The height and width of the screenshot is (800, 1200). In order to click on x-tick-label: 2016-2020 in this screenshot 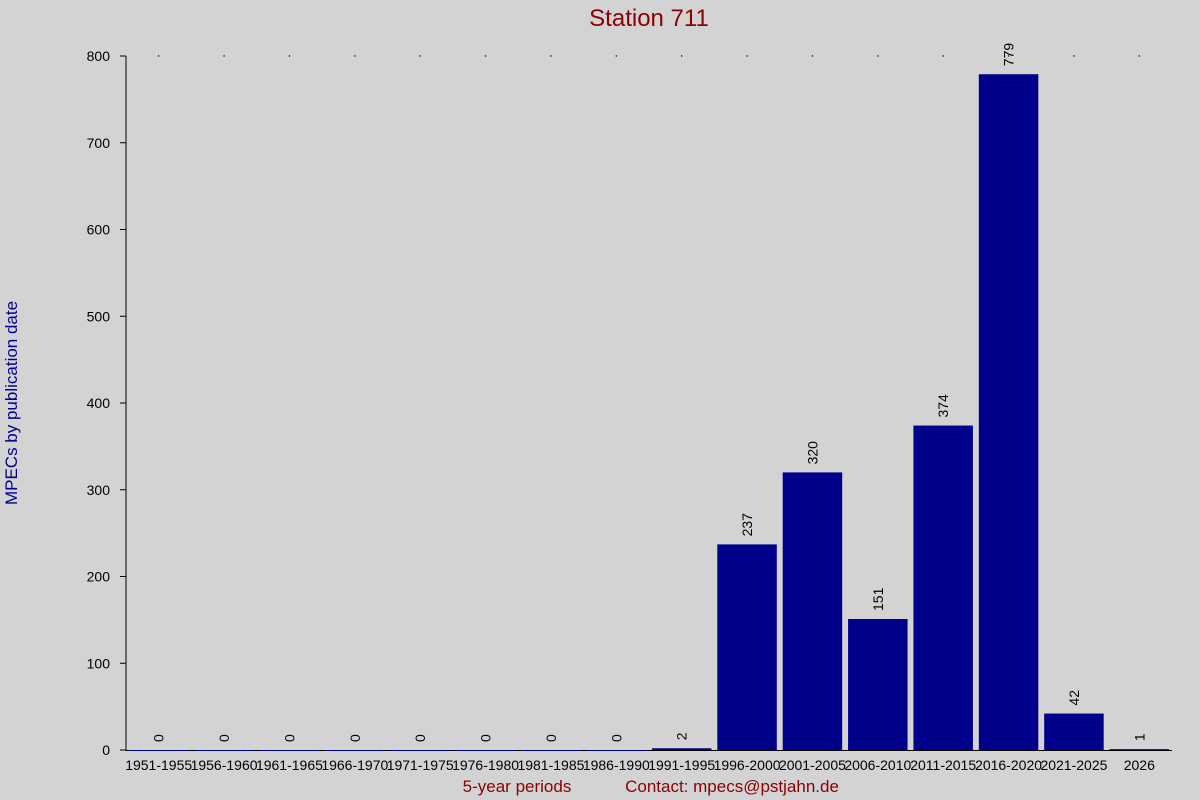, I will do `click(1008, 765)`.